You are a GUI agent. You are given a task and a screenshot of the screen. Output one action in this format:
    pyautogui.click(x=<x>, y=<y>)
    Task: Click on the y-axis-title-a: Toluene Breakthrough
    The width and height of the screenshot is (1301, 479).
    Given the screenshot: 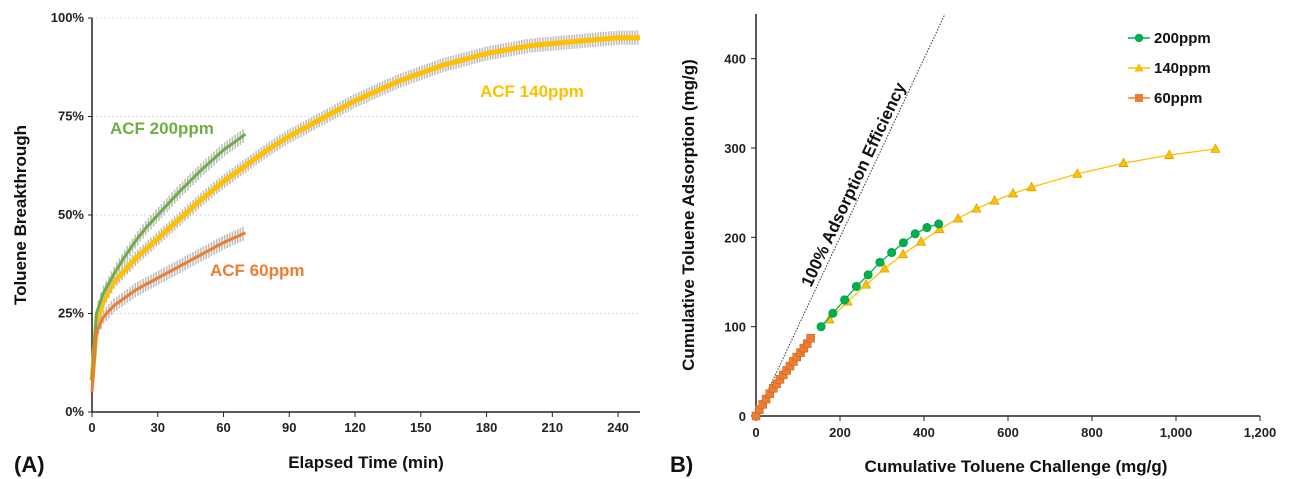 What is the action you would take?
    pyautogui.click(x=20, y=215)
    